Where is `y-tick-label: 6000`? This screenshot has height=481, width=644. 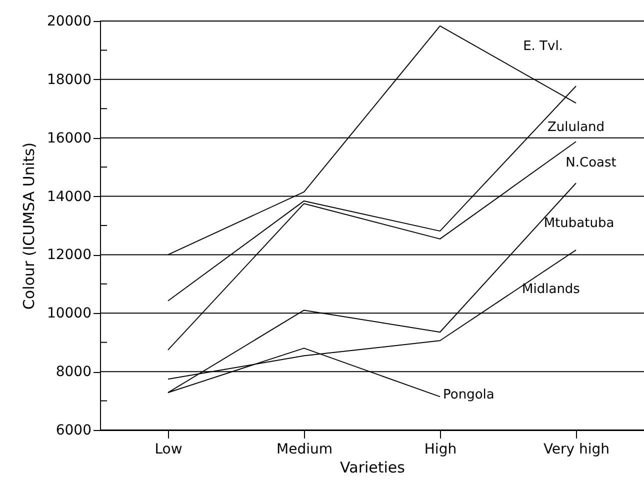
y-tick-label: 6000 is located at coordinates (74, 430).